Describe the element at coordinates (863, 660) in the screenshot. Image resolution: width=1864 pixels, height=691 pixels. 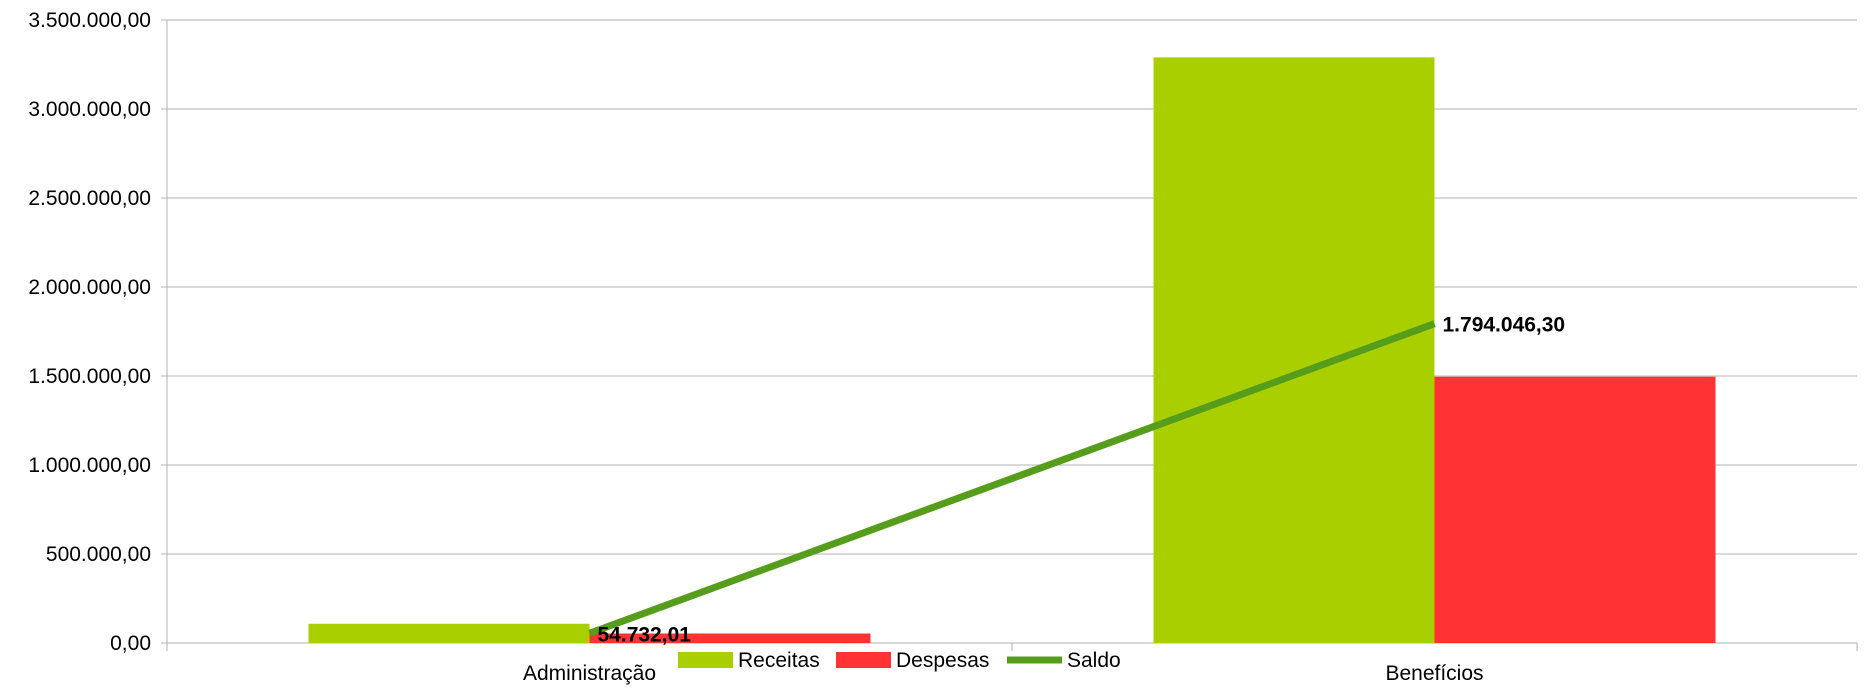
I see `legend-swatch-despesas` at that location.